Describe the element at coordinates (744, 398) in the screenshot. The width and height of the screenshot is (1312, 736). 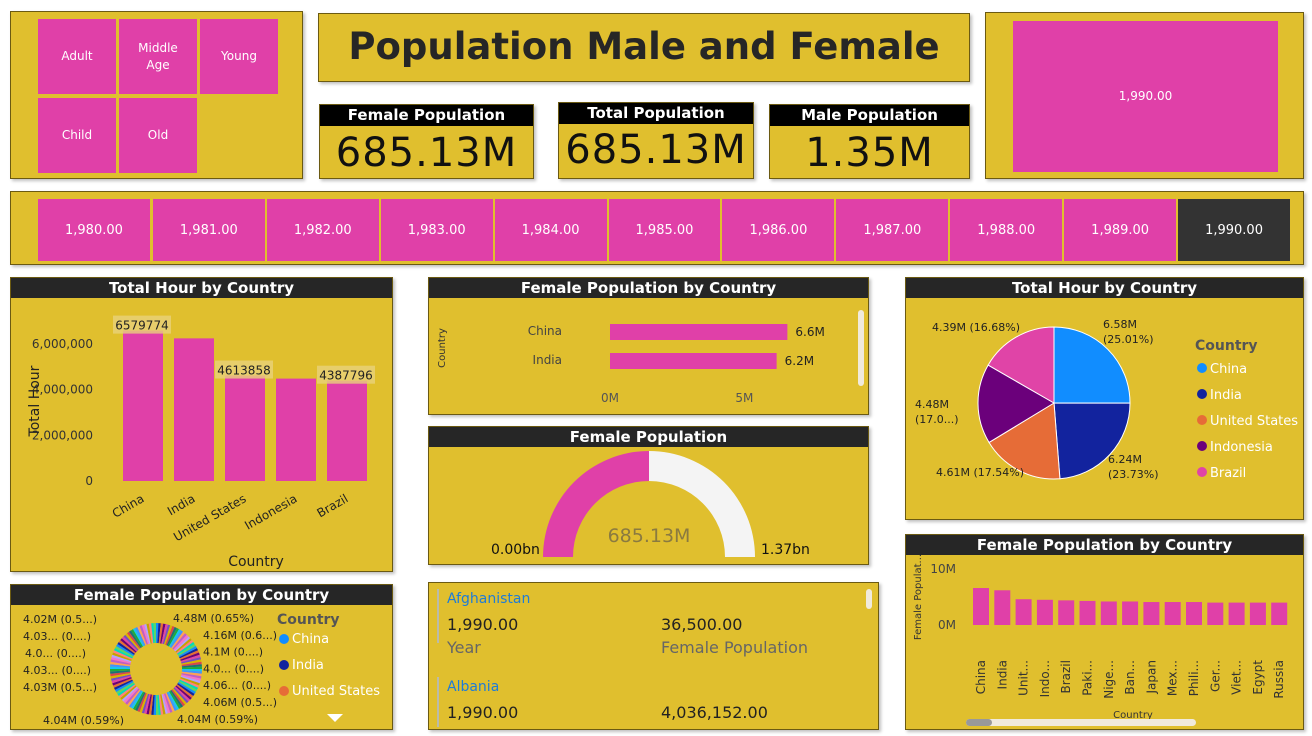
I see `x-tick-label: 5M` at that location.